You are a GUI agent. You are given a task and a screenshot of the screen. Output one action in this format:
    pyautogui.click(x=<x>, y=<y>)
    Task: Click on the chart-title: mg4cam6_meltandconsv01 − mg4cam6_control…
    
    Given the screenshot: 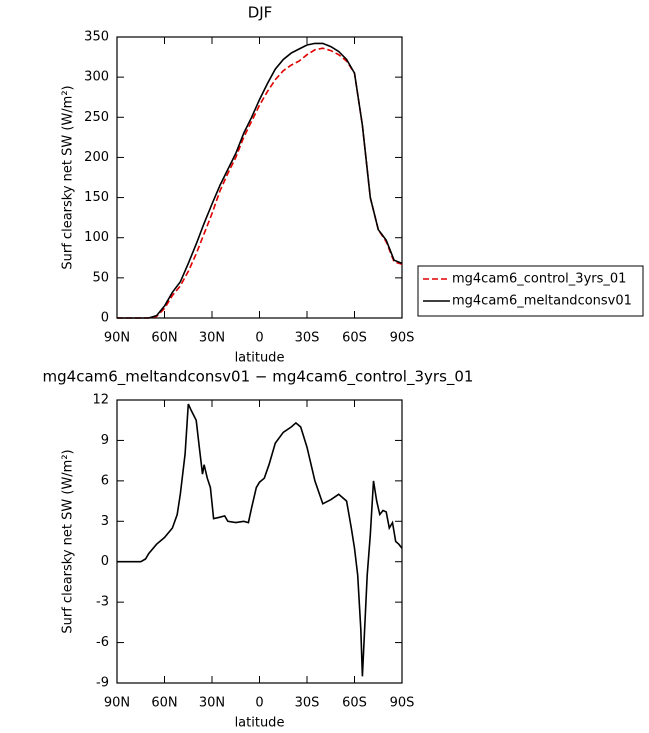 What is the action you would take?
    pyautogui.click(x=258, y=377)
    